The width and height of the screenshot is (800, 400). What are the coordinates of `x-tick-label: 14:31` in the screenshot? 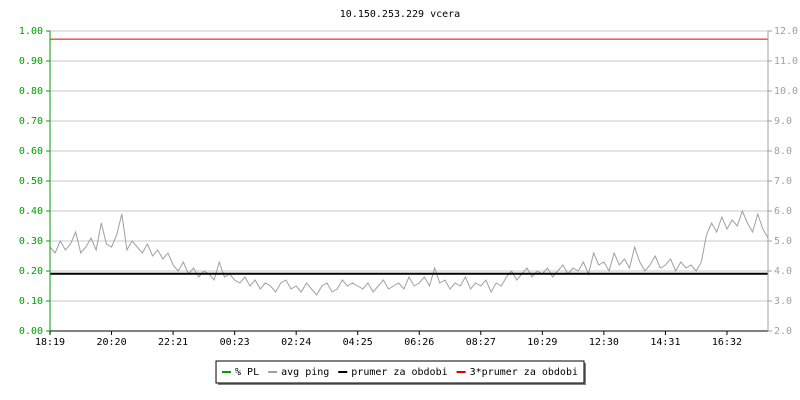 It's located at (665, 342).